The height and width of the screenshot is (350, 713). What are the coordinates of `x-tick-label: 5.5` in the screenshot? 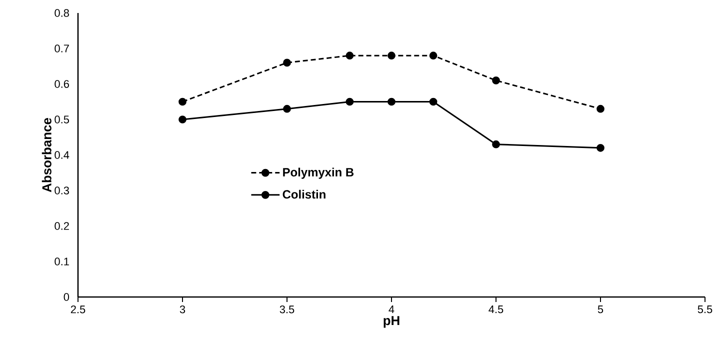 It's located at (705, 310).